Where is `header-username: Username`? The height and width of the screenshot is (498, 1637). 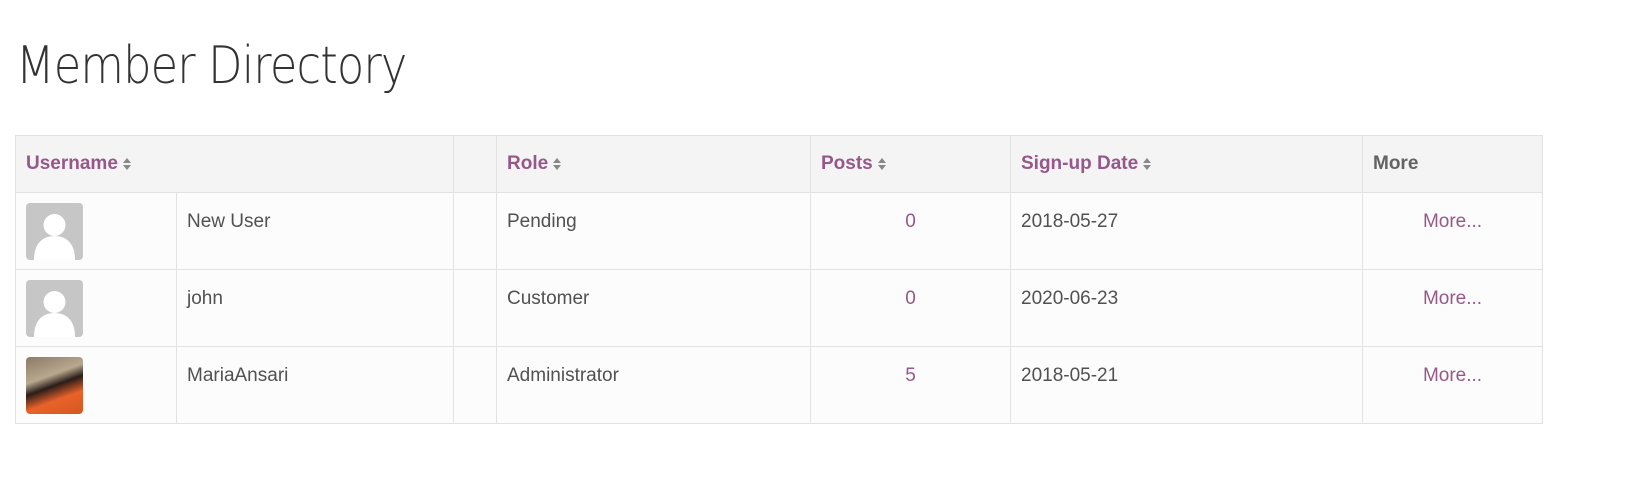 header-username: Username is located at coordinates (234, 164).